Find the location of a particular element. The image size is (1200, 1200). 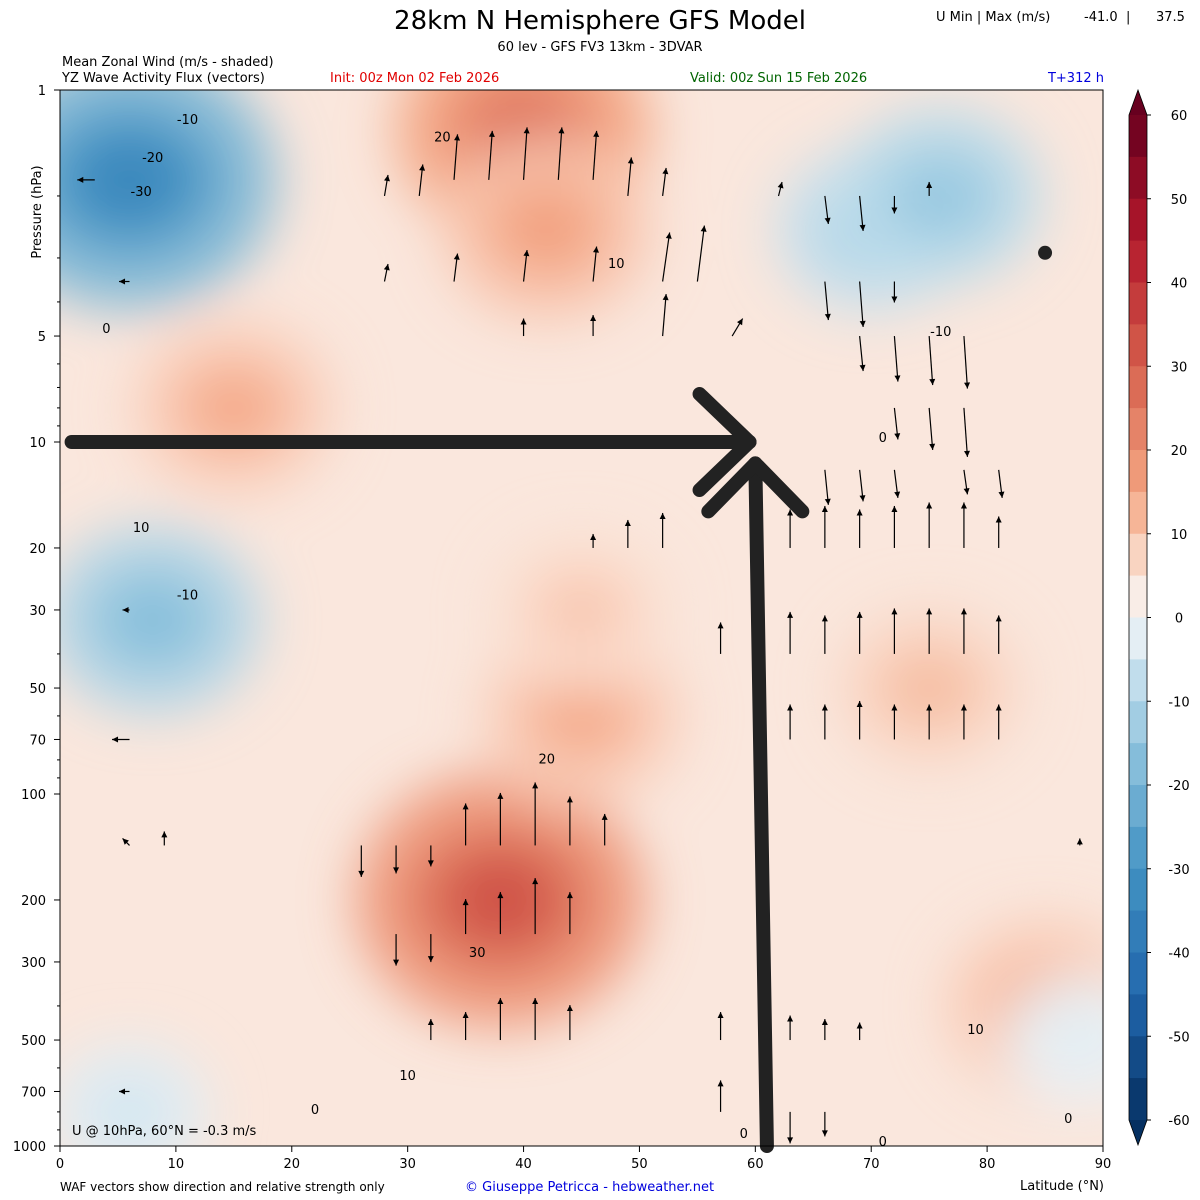

x-tick-label: 10 is located at coordinates (176, 1164).